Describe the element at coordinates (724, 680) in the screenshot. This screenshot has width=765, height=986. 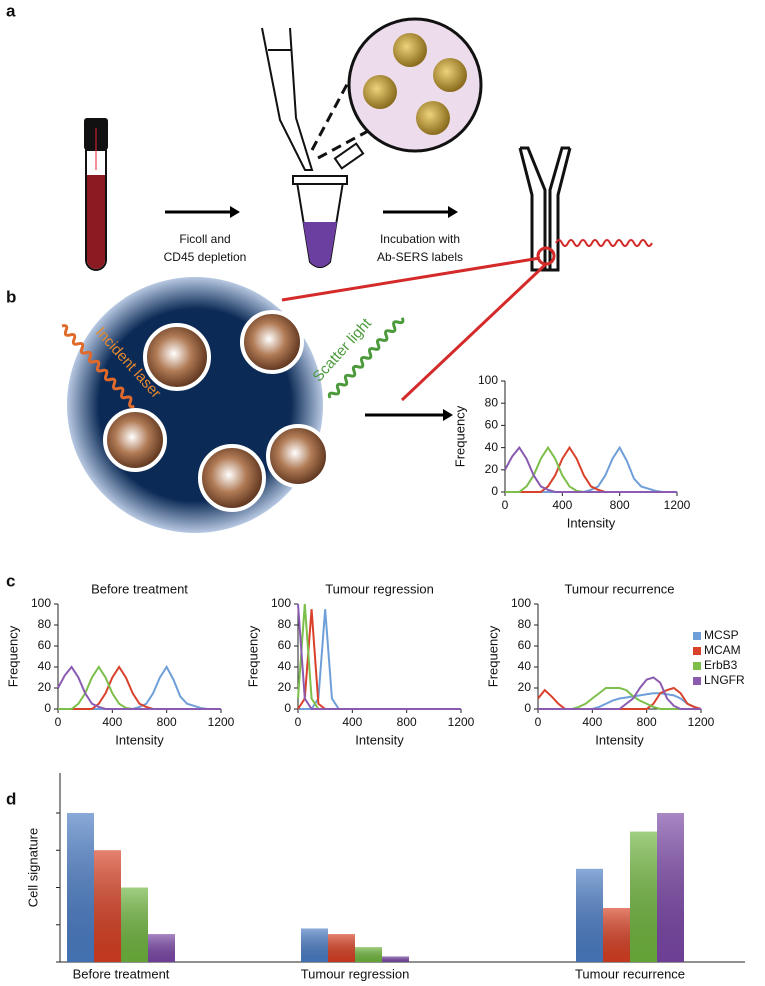
I see `legend-label: LNGFR` at that location.